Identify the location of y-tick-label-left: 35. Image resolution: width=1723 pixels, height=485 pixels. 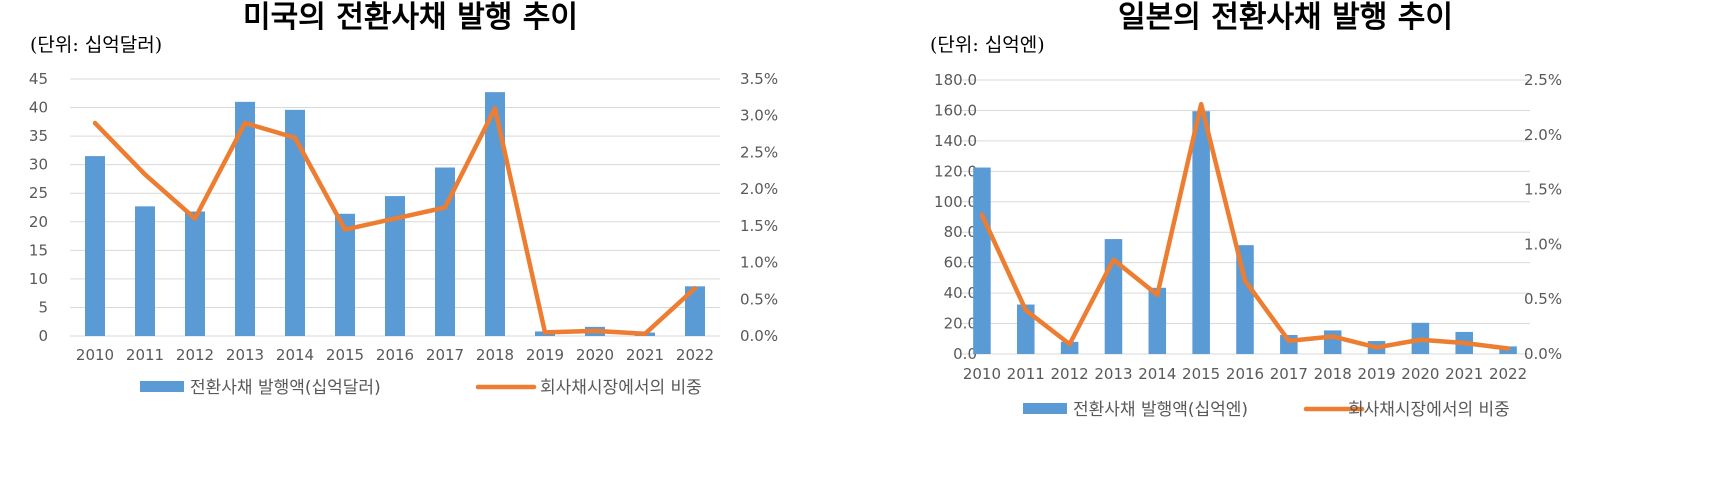
(38, 136).